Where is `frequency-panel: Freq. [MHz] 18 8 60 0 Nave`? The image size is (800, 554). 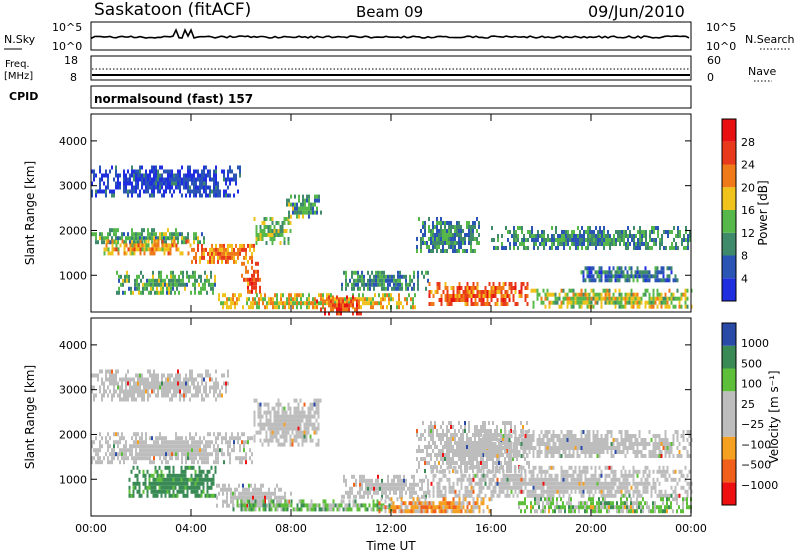
frequency-panel: Freq. [MHz] 18 8 60 0 Nave is located at coordinates (390, 69).